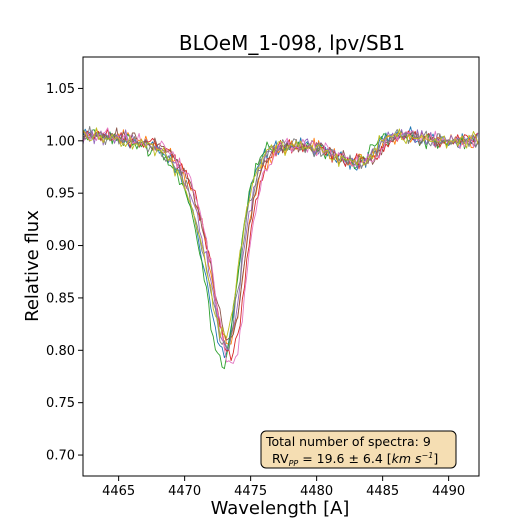  I want to click on rv-prefix: RV, so click(280, 458).